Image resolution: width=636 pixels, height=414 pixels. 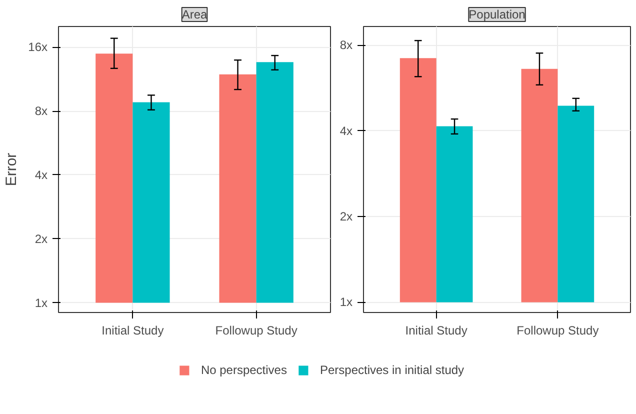 What do you see at coordinates (392, 370) in the screenshot?
I see `legend-label: Perspectives in initial study` at bounding box center [392, 370].